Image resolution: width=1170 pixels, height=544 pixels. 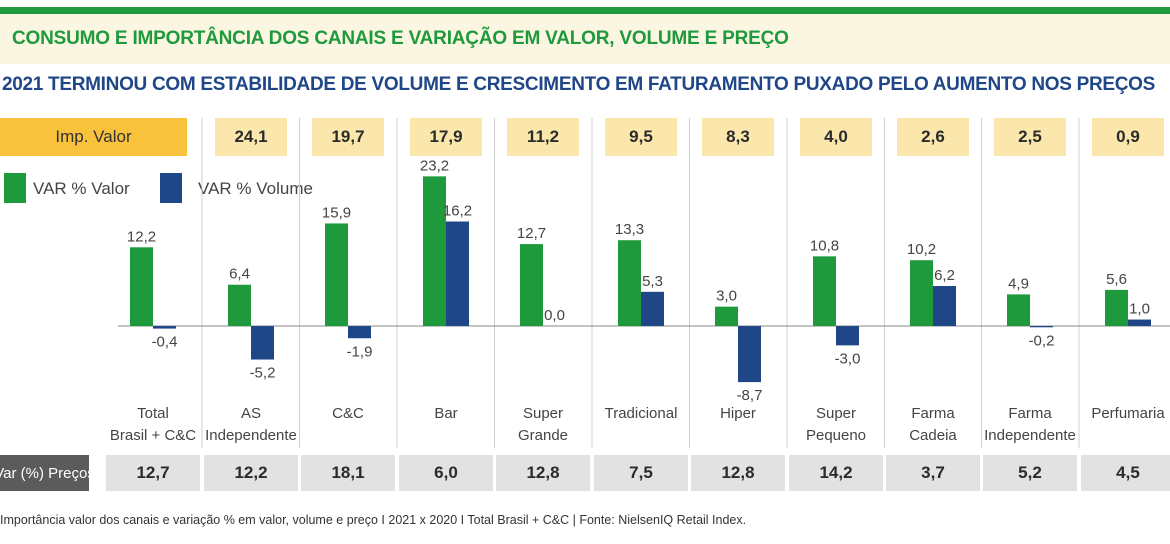 What do you see at coordinates (641, 473) in the screenshot?
I see `var-precos-box: 7,5` at bounding box center [641, 473].